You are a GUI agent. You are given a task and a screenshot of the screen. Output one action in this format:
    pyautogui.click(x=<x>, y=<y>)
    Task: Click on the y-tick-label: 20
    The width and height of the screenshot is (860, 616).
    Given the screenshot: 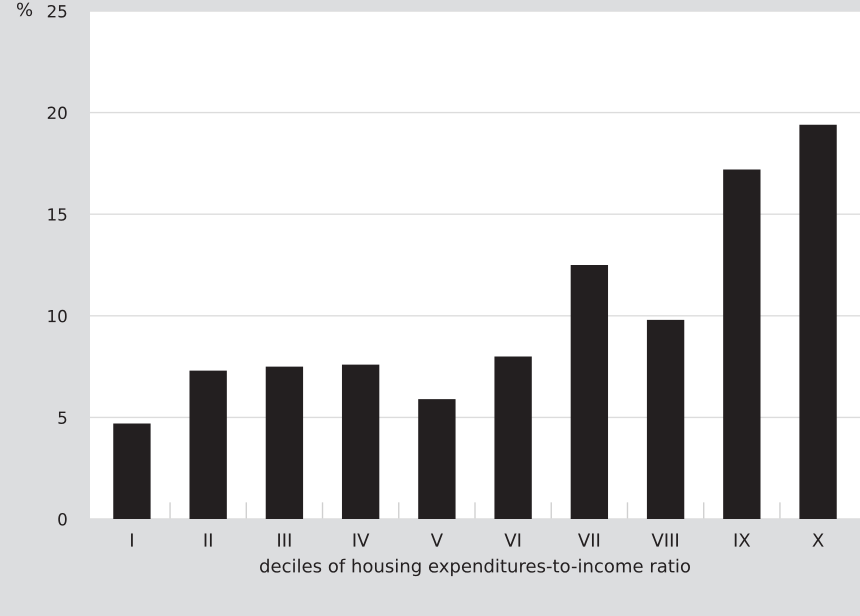 What is the action you would take?
    pyautogui.click(x=57, y=113)
    